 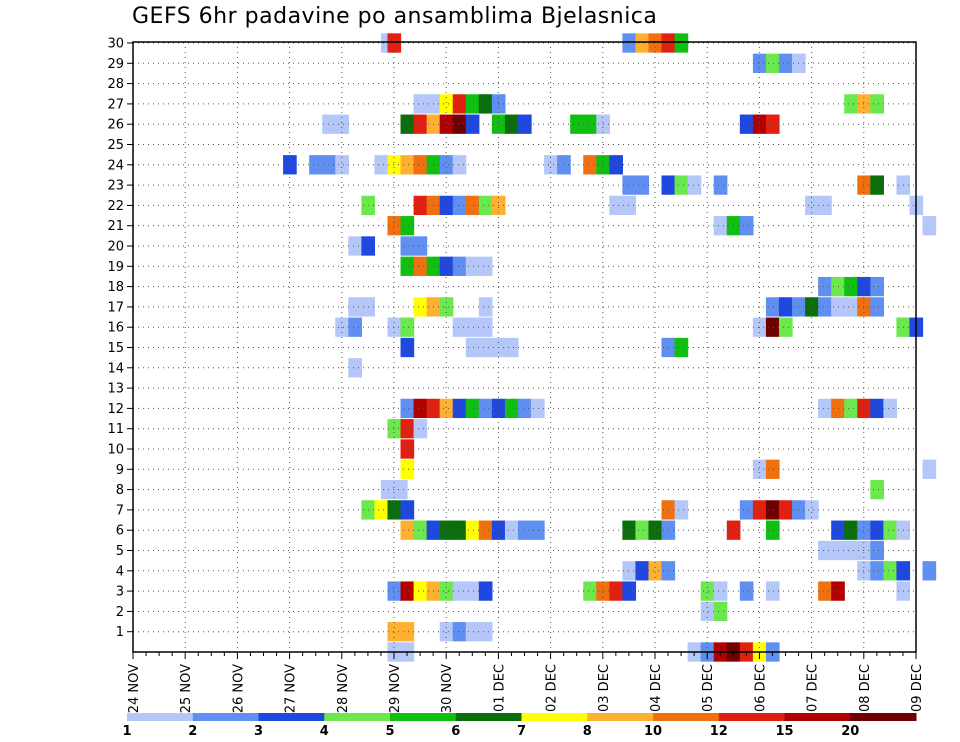 I want to click on y-tick-label: 21, so click(x=115, y=226).